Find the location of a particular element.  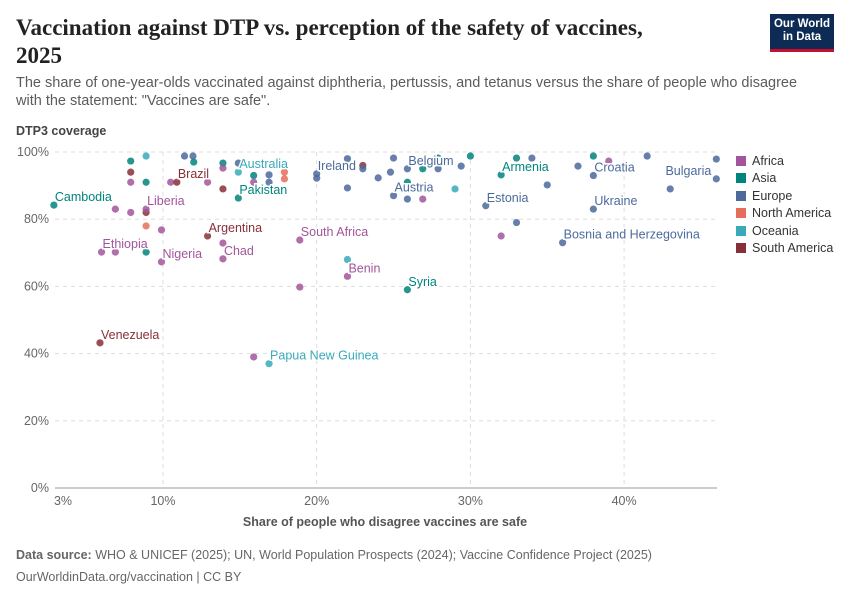

x-tick-label: 30% is located at coordinates (470, 501).